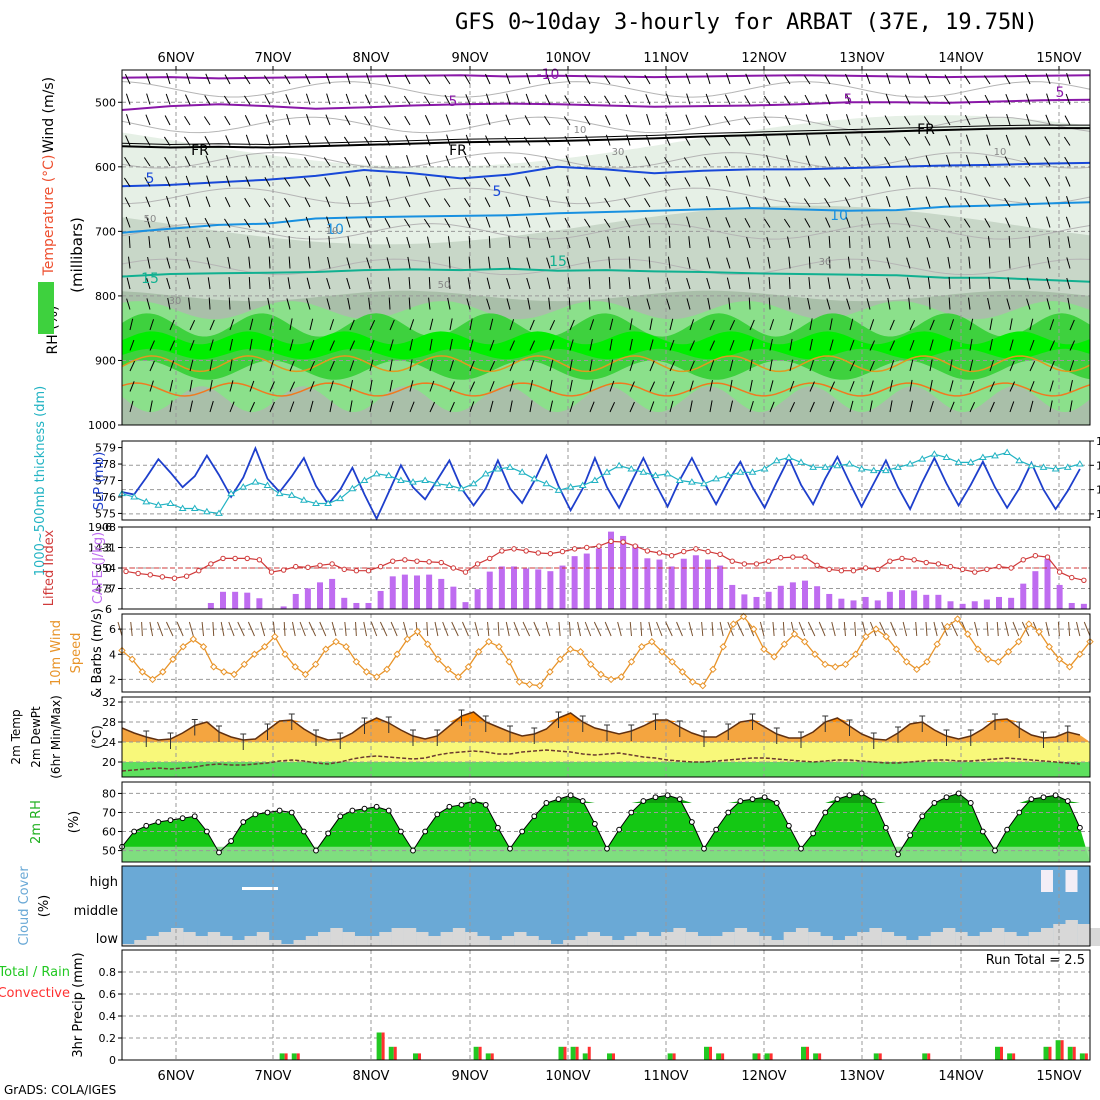 Image resolution: width=1100 pixels, height=1100 pixels. What do you see at coordinates (106, 548) in the screenshot?
I see `y-tick-label: -3` at bounding box center [106, 548].